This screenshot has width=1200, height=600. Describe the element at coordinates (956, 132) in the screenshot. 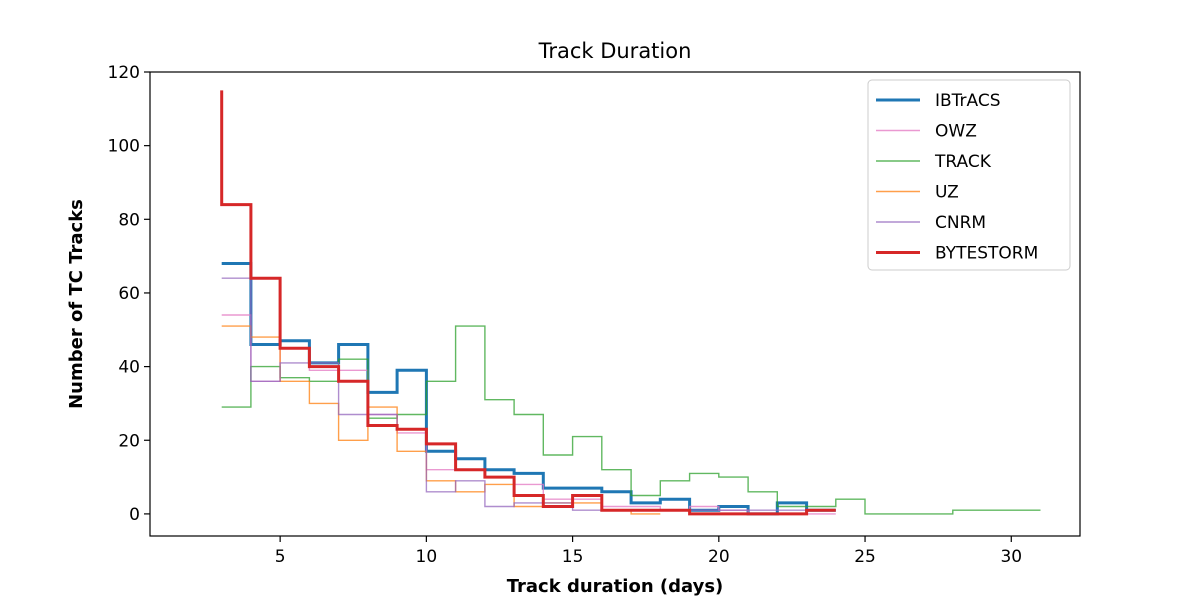

I see `legend-label: OWZ` at that location.